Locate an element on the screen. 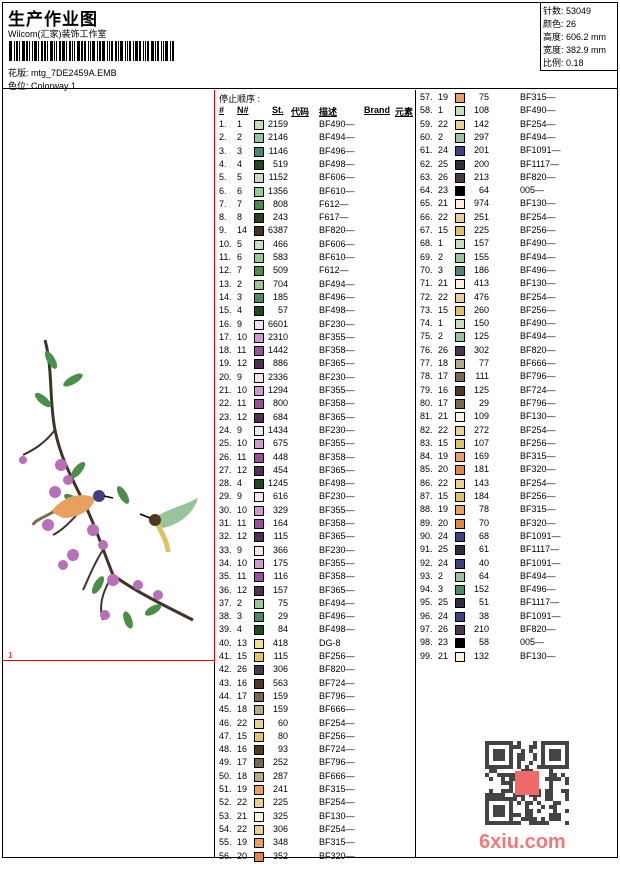 The width and height of the screenshot is (620, 880). row-number: 49. is located at coordinates (225, 762).